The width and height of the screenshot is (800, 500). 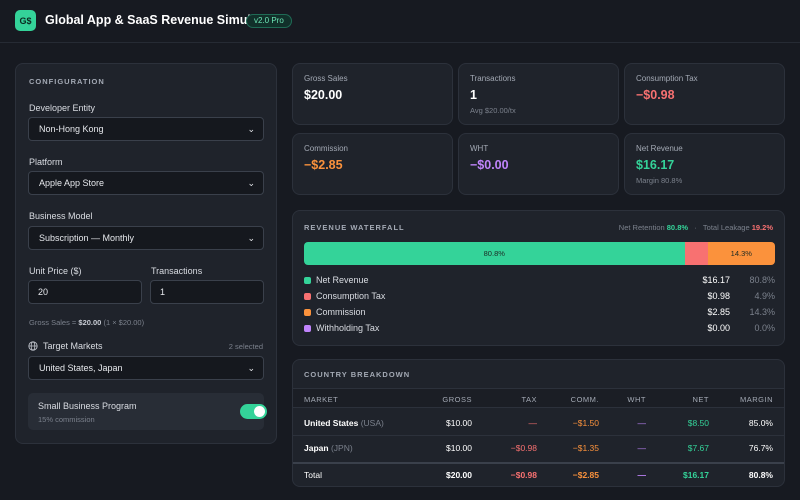 I want to click on developer-entity-select: Non-Hong Kong ⌄, so click(x=146, y=129).